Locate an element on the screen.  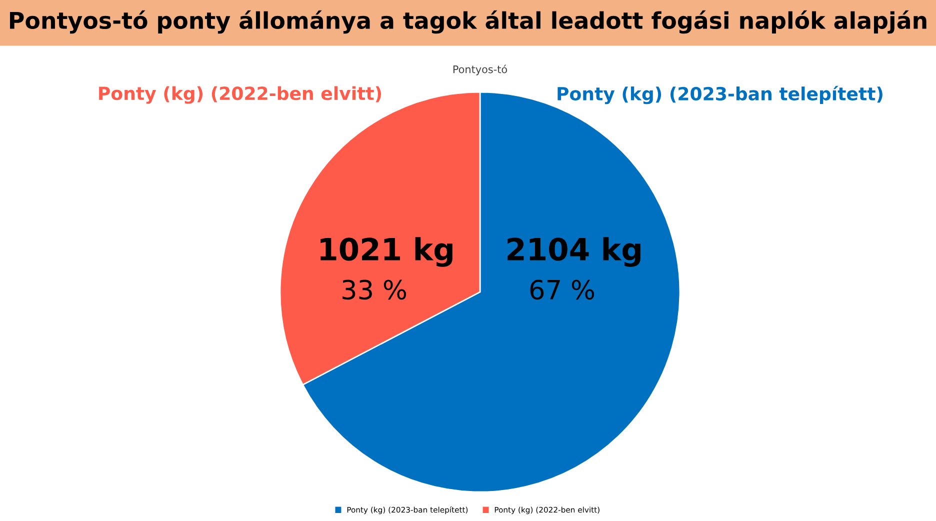
chart-title: Pontyos-tó ponty állománya a tagok által leadott fogási naplók alapján is located at coordinates (468, 22).